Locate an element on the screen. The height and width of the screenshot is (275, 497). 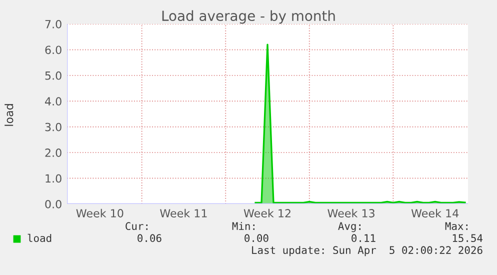
y-tick-label: 5.0 is located at coordinates (53, 75).